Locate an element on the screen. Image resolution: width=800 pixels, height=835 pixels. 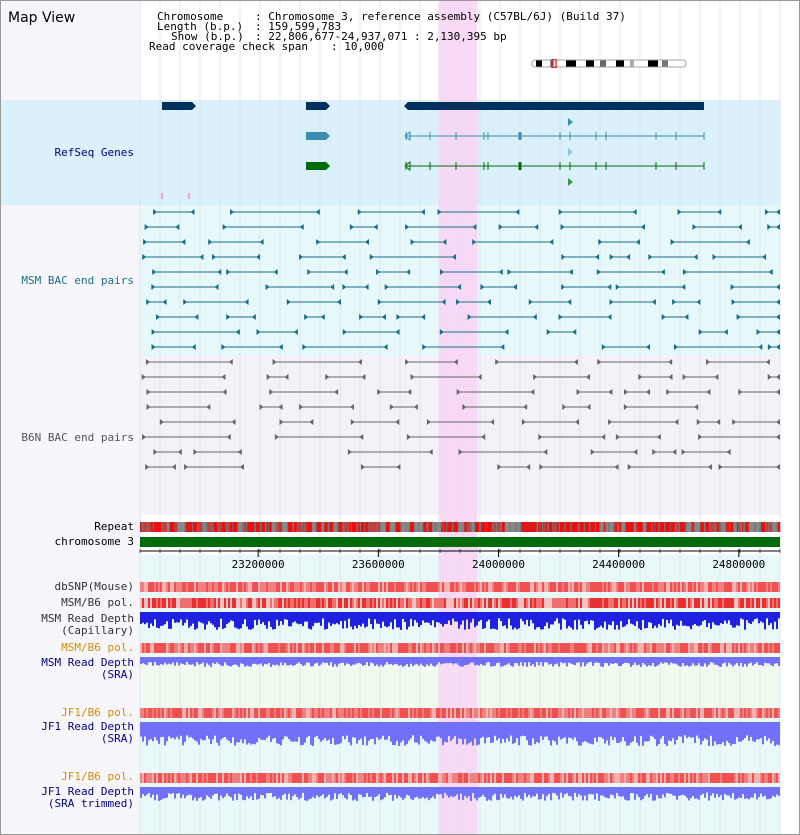
dbsnp-track-label: dbSNP(Mouse) is located at coordinates (94, 586).